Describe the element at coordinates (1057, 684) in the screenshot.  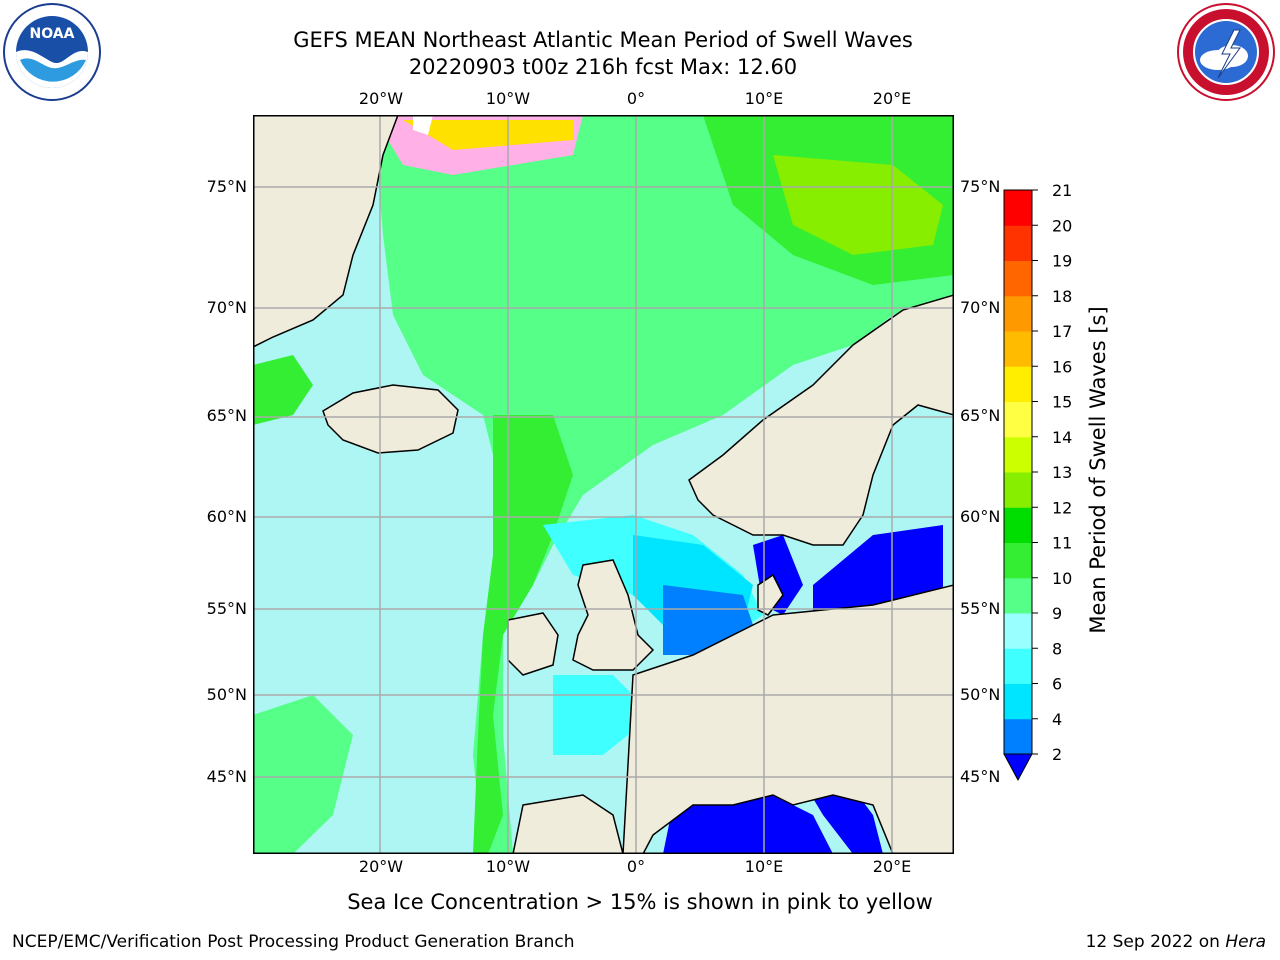
I see `colorbar-tick-label: 6` at that location.